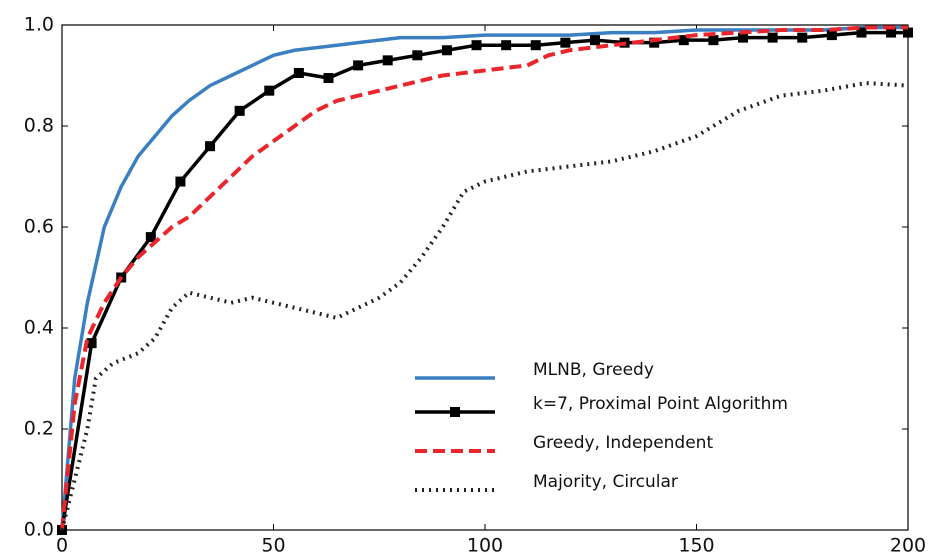  What do you see at coordinates (593, 370) in the screenshot?
I see `legend-label: MLNB, Greedy` at bounding box center [593, 370].